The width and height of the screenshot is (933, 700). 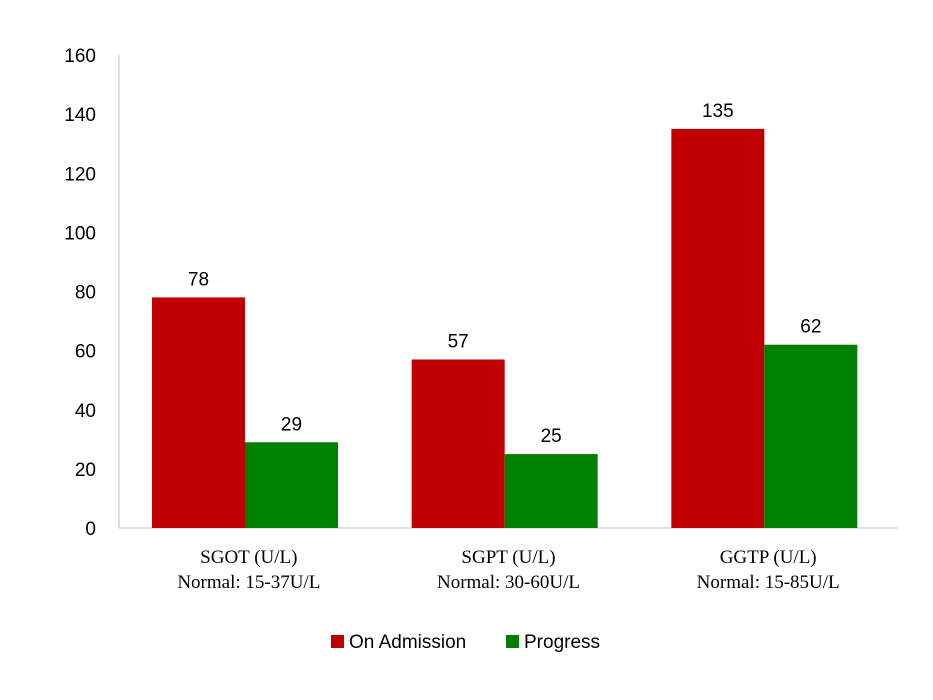 I want to click on legend: On Admission Progress, so click(x=465, y=642).